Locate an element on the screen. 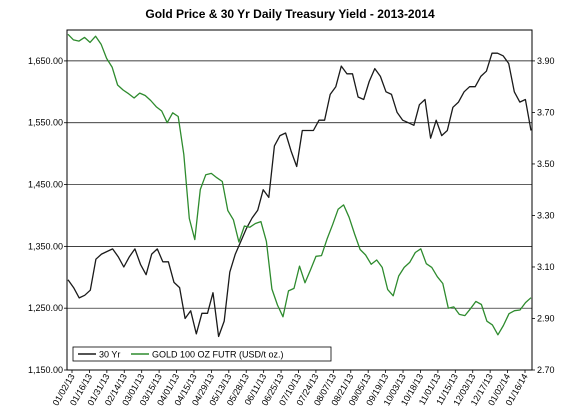 The width and height of the screenshot is (580, 410). left-tick-label: 1,150.00 is located at coordinates (45, 370).